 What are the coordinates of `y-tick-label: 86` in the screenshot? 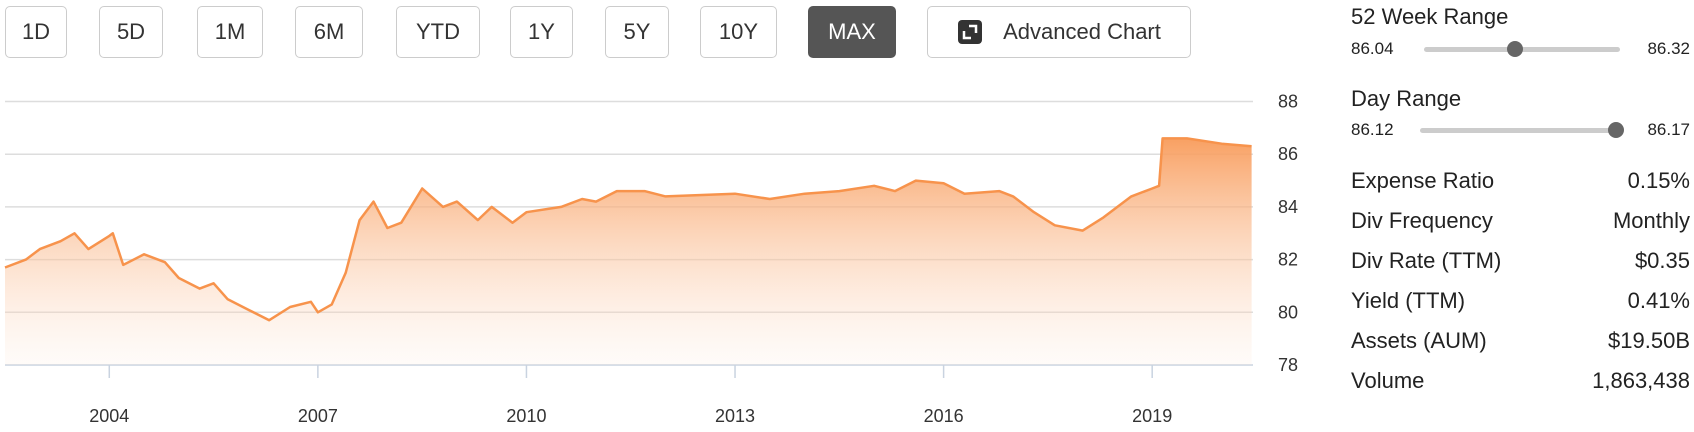 It's located at (1288, 154).